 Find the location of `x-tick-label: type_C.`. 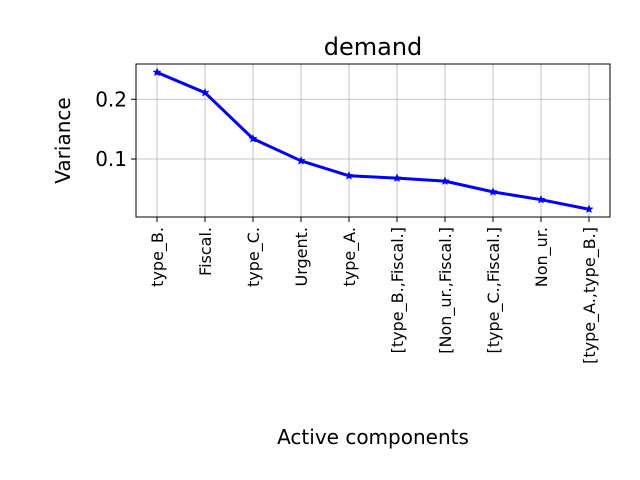

x-tick-label: type_C. is located at coordinates (254, 257).